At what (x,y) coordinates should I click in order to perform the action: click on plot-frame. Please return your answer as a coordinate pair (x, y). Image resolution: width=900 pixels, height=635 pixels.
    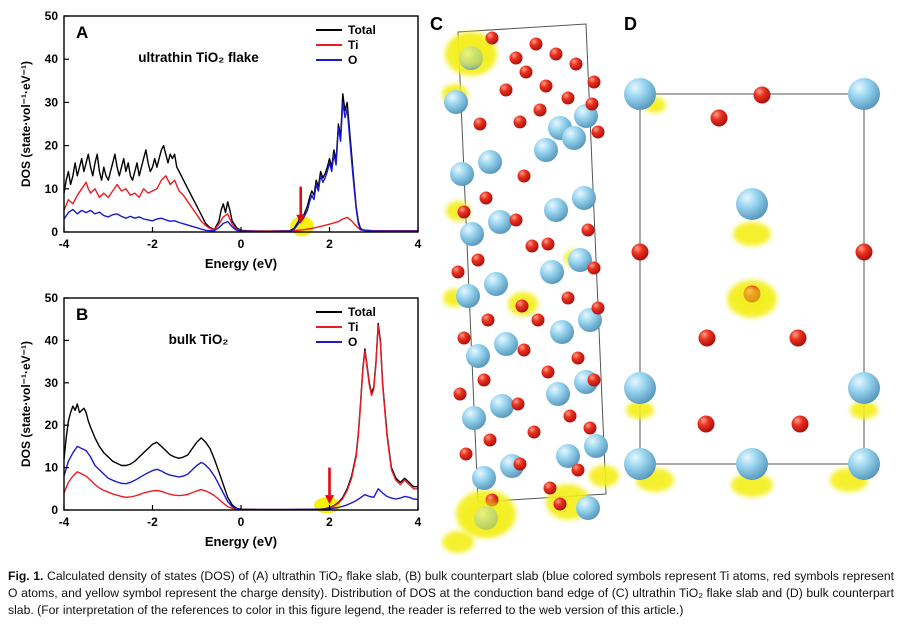
    Looking at the image, I should click on (241, 404).